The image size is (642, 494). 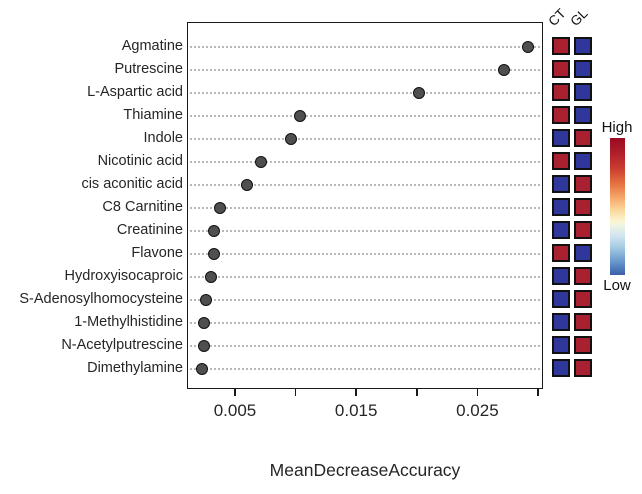 What do you see at coordinates (617, 127) in the screenshot?
I see `colorbar-high-label: High` at bounding box center [617, 127].